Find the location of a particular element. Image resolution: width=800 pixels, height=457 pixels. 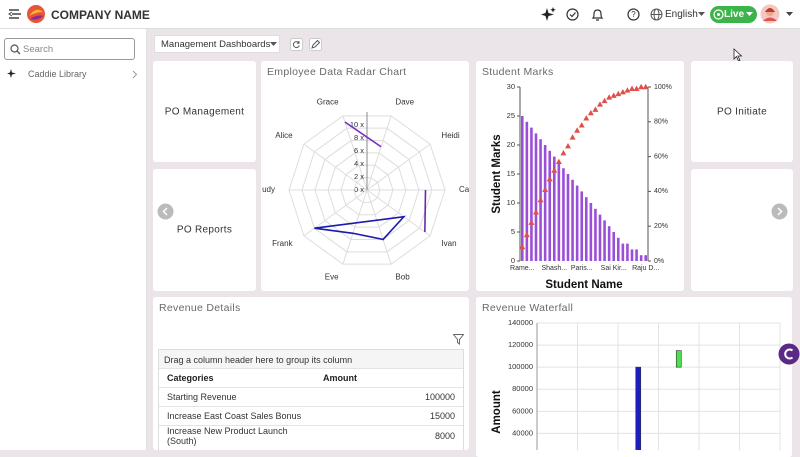

tile: PO Initiate is located at coordinates (742, 111).